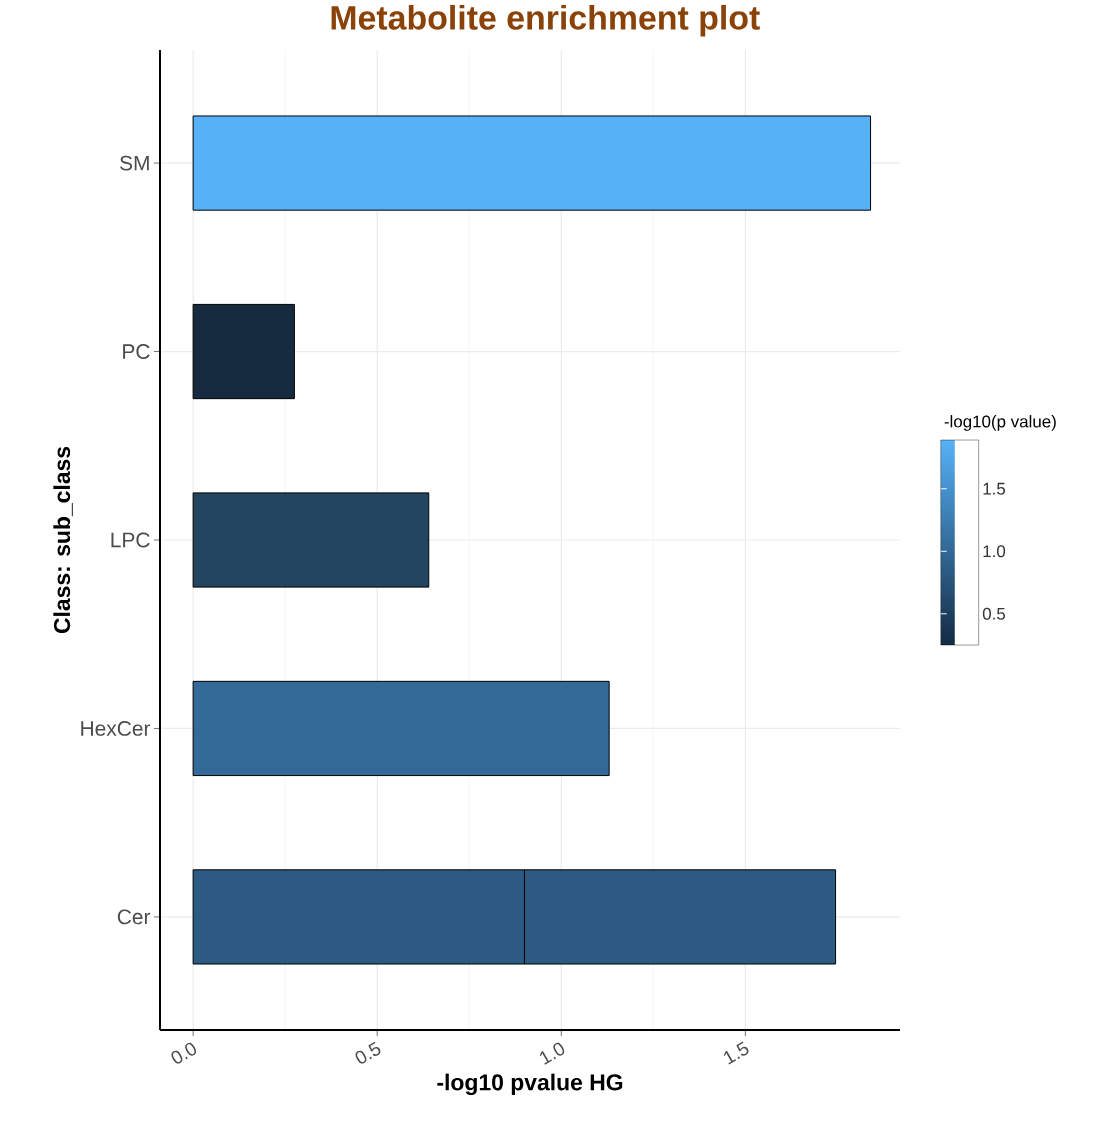 This screenshot has width=1117, height=1133. Describe the element at coordinates (130, 540) in the screenshot. I see `y-tick-label: LPC` at that location.